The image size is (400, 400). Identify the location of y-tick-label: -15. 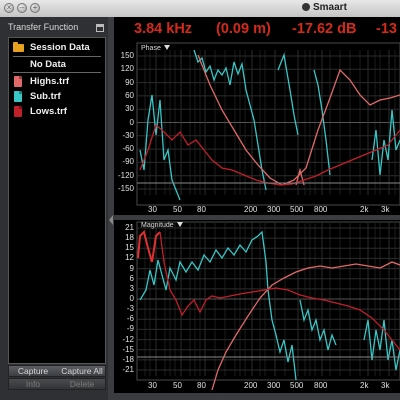
(128, 349).